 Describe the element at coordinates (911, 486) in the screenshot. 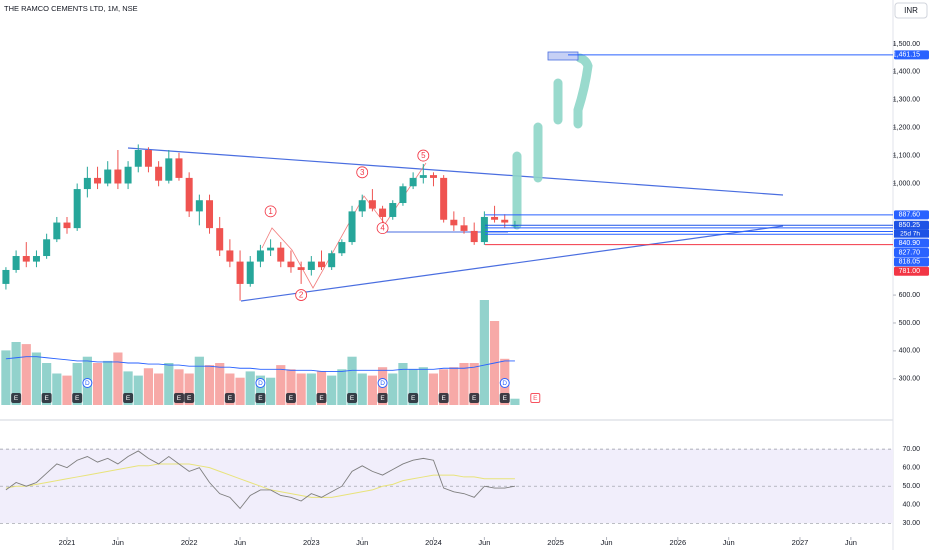

I see `rsi-tick-label: 50.00` at that location.